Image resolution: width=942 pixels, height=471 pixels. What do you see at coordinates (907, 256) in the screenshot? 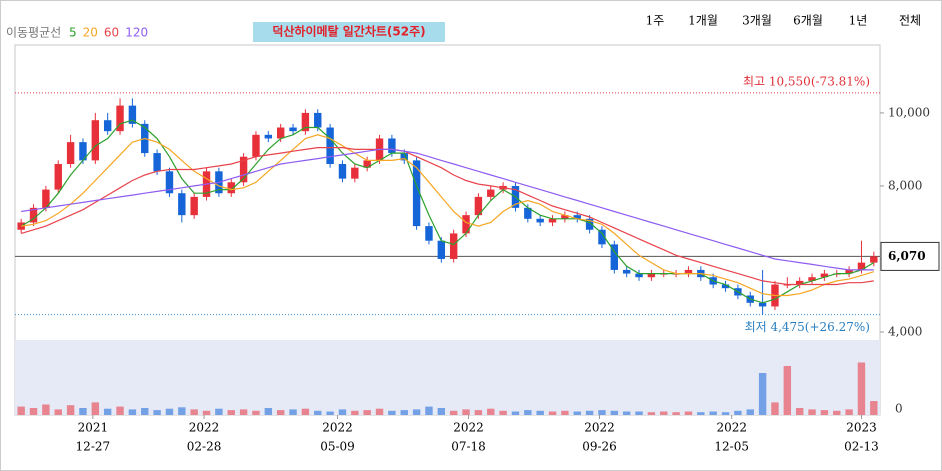
I see `last-label: 6,070` at bounding box center [907, 256].